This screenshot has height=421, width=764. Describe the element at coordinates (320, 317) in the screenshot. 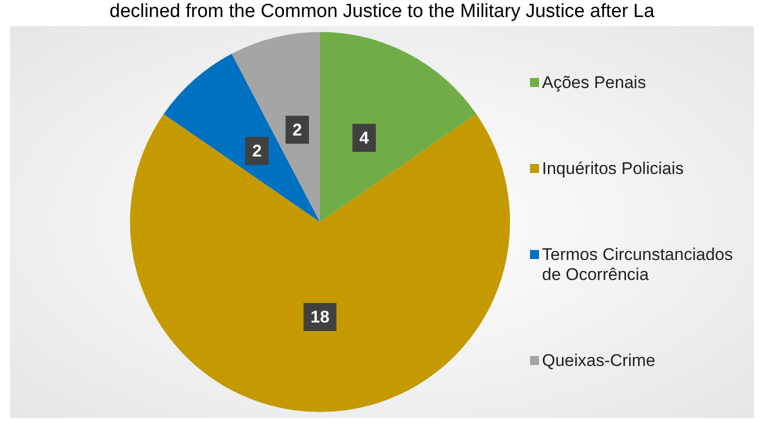

I see `data-label: 18` at that location.